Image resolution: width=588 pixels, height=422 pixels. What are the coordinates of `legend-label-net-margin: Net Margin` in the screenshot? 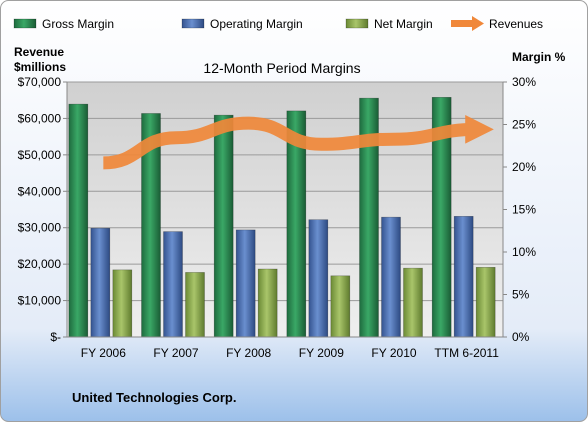 It's located at (403, 24).